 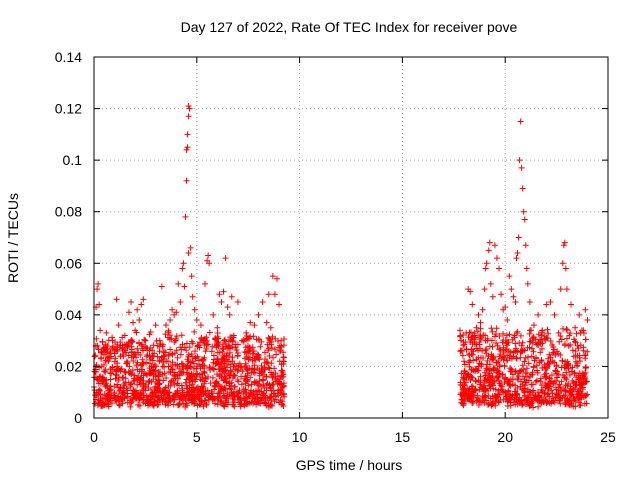 What do you see at coordinates (68, 57) in the screenshot?
I see `y-tick-label: 0.14` at bounding box center [68, 57].